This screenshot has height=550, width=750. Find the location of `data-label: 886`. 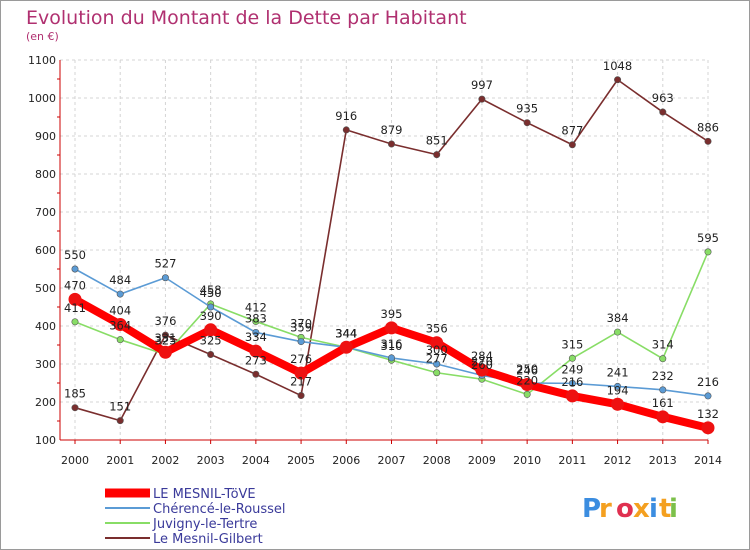

data-label: 886 is located at coordinates (708, 127).